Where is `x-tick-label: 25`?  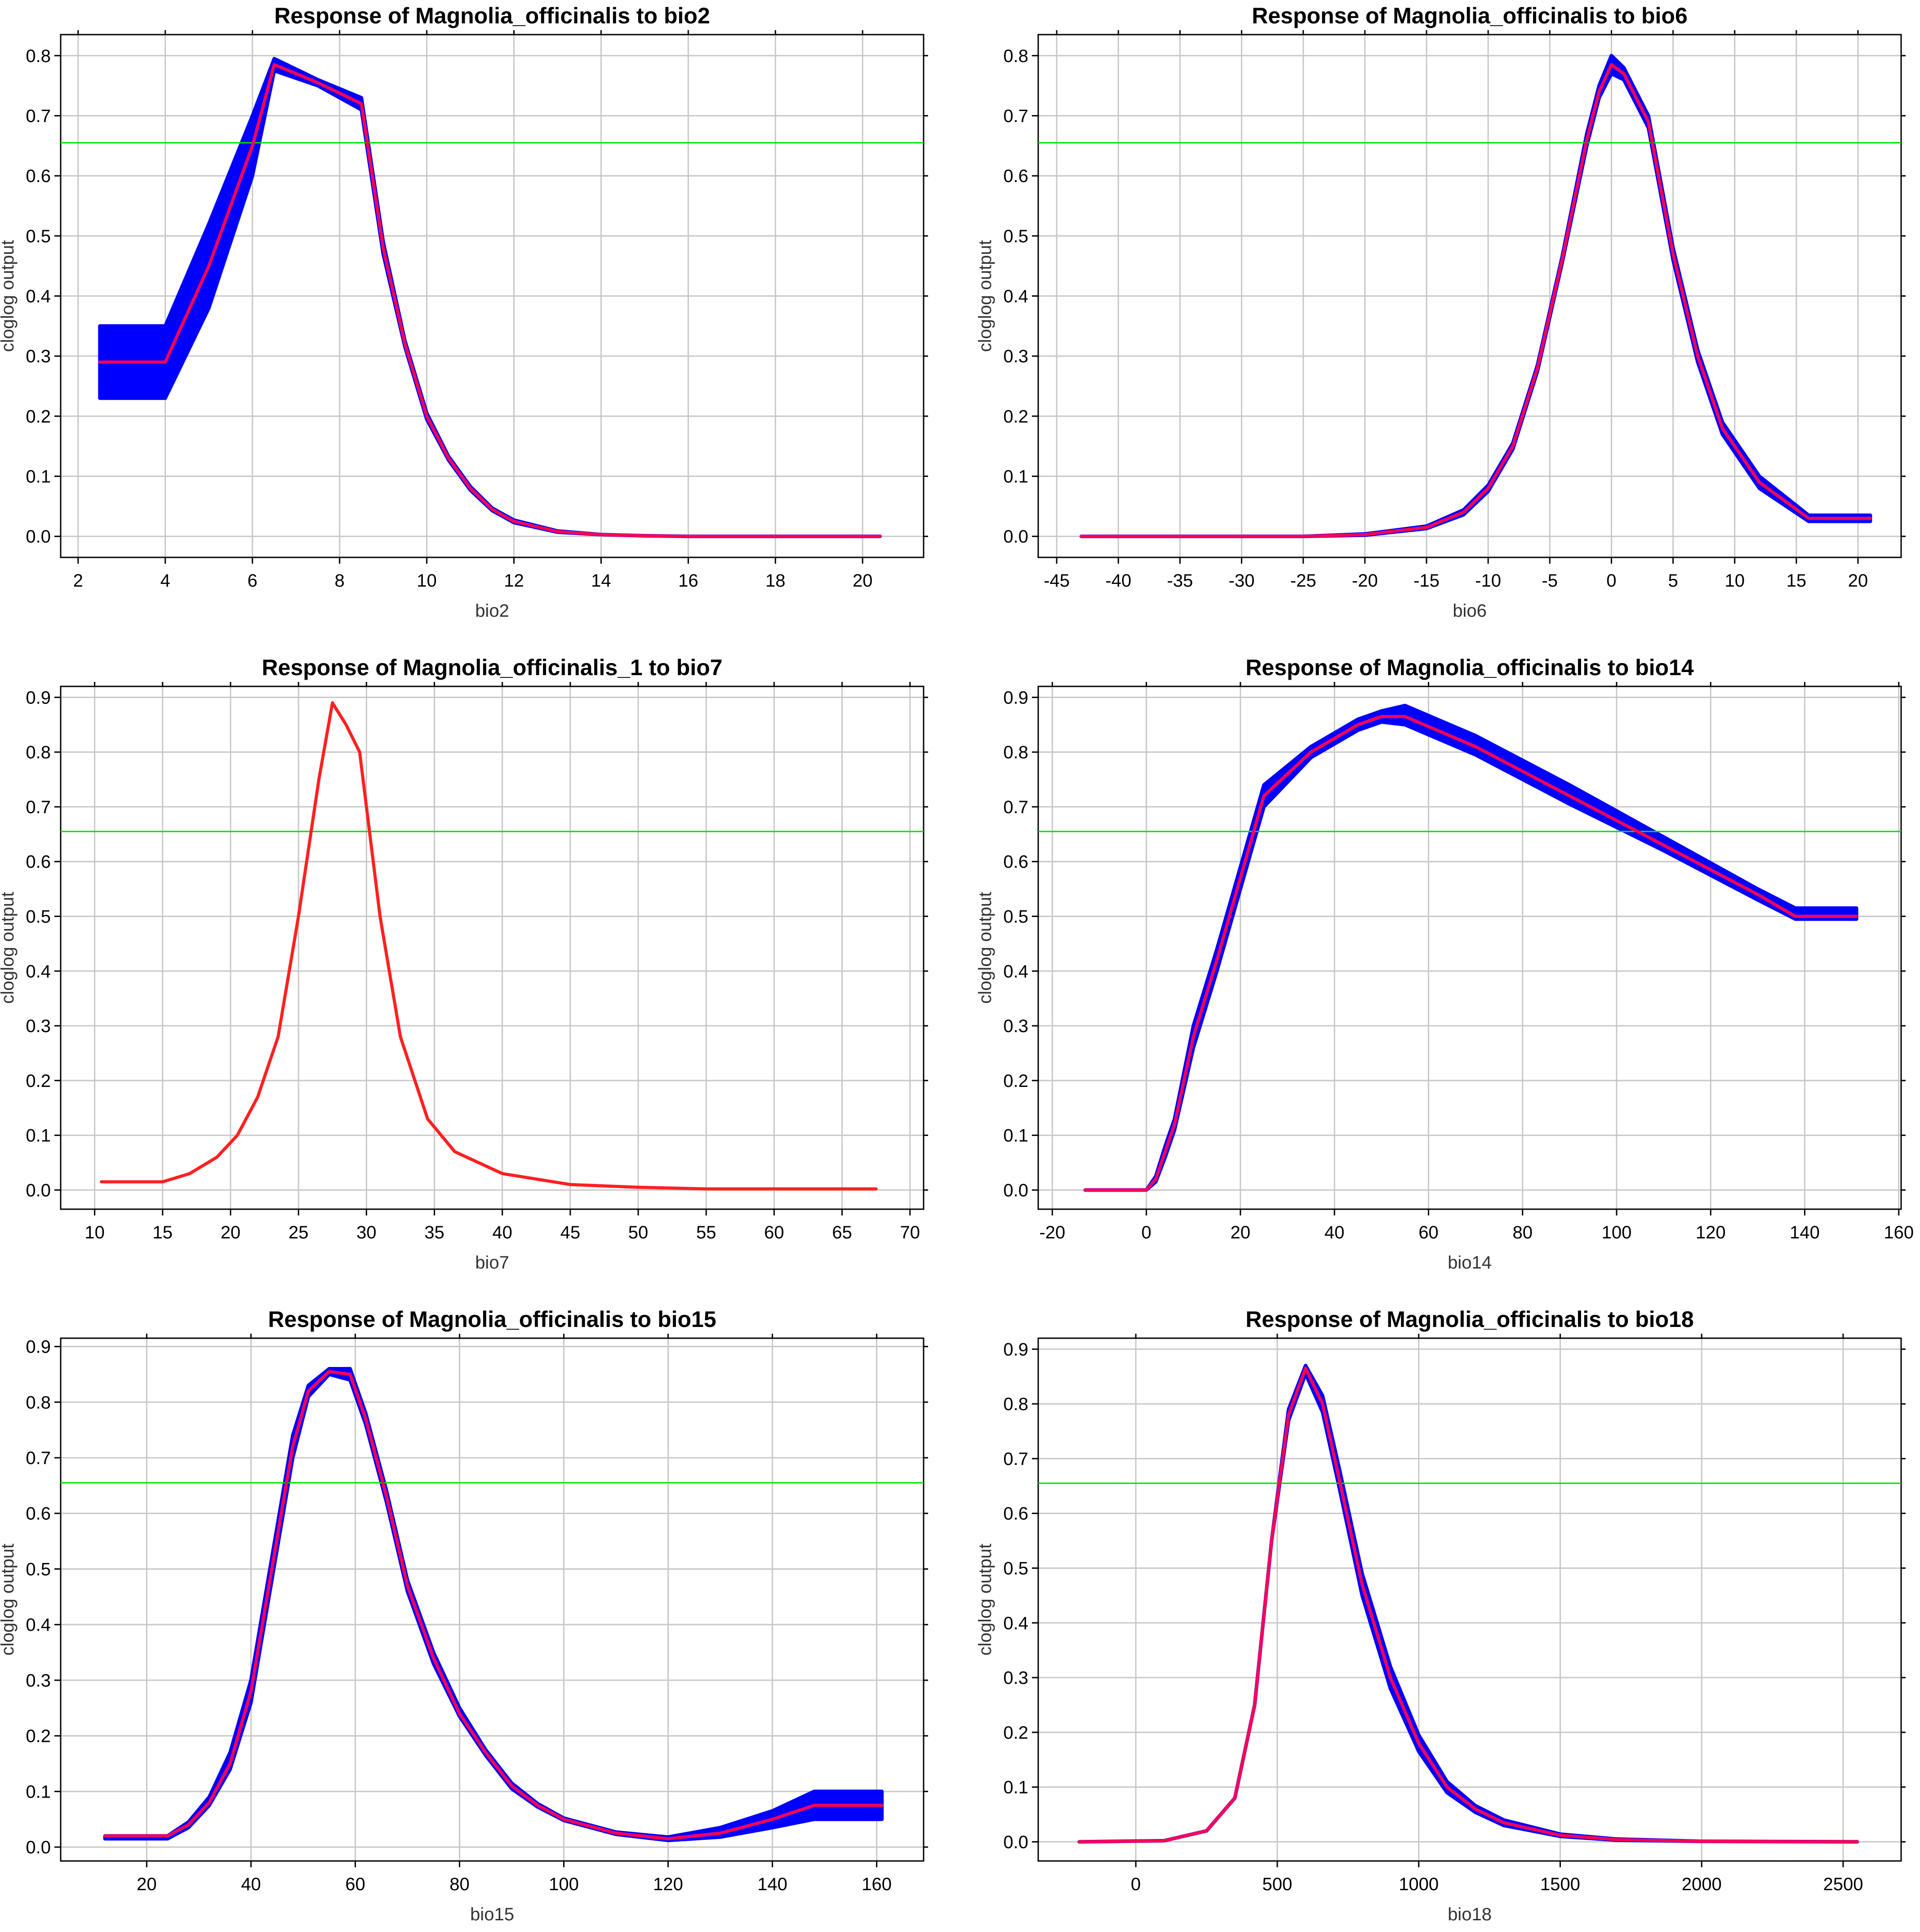
x-tick-label: 25 is located at coordinates (299, 1232).